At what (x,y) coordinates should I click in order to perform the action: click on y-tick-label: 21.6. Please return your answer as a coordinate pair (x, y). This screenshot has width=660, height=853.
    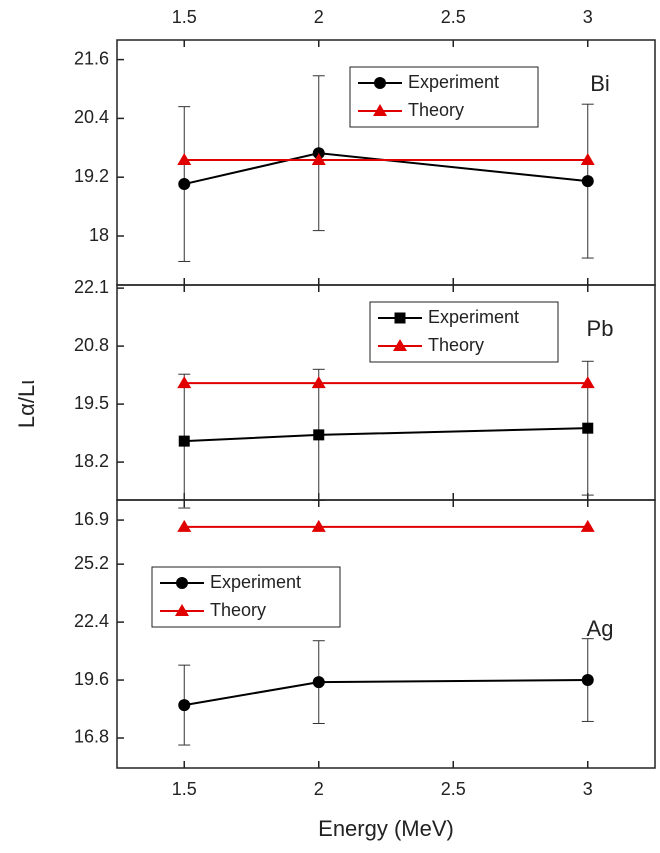
    Looking at the image, I should click on (91, 58).